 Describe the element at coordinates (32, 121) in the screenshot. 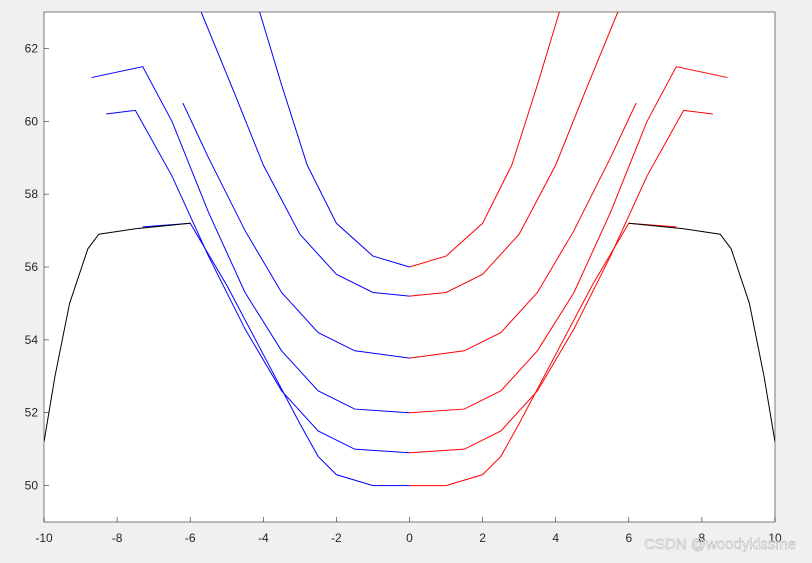

I see `y-tick-label: 60` at that location.